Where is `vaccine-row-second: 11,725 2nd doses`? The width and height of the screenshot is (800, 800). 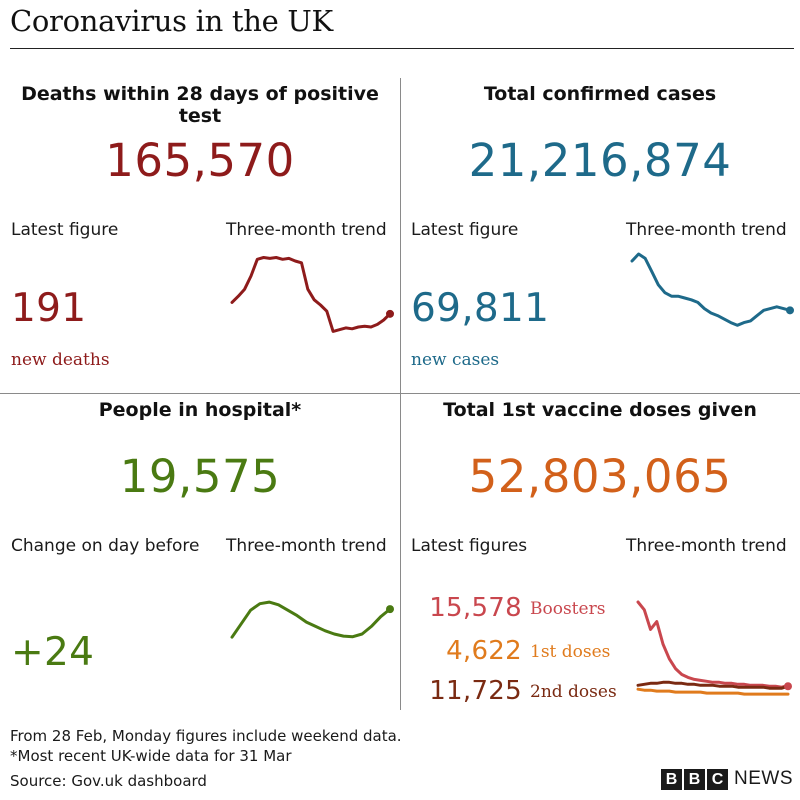 vaccine-row-second: 11,725 2nd doses is located at coordinates (600, 691).